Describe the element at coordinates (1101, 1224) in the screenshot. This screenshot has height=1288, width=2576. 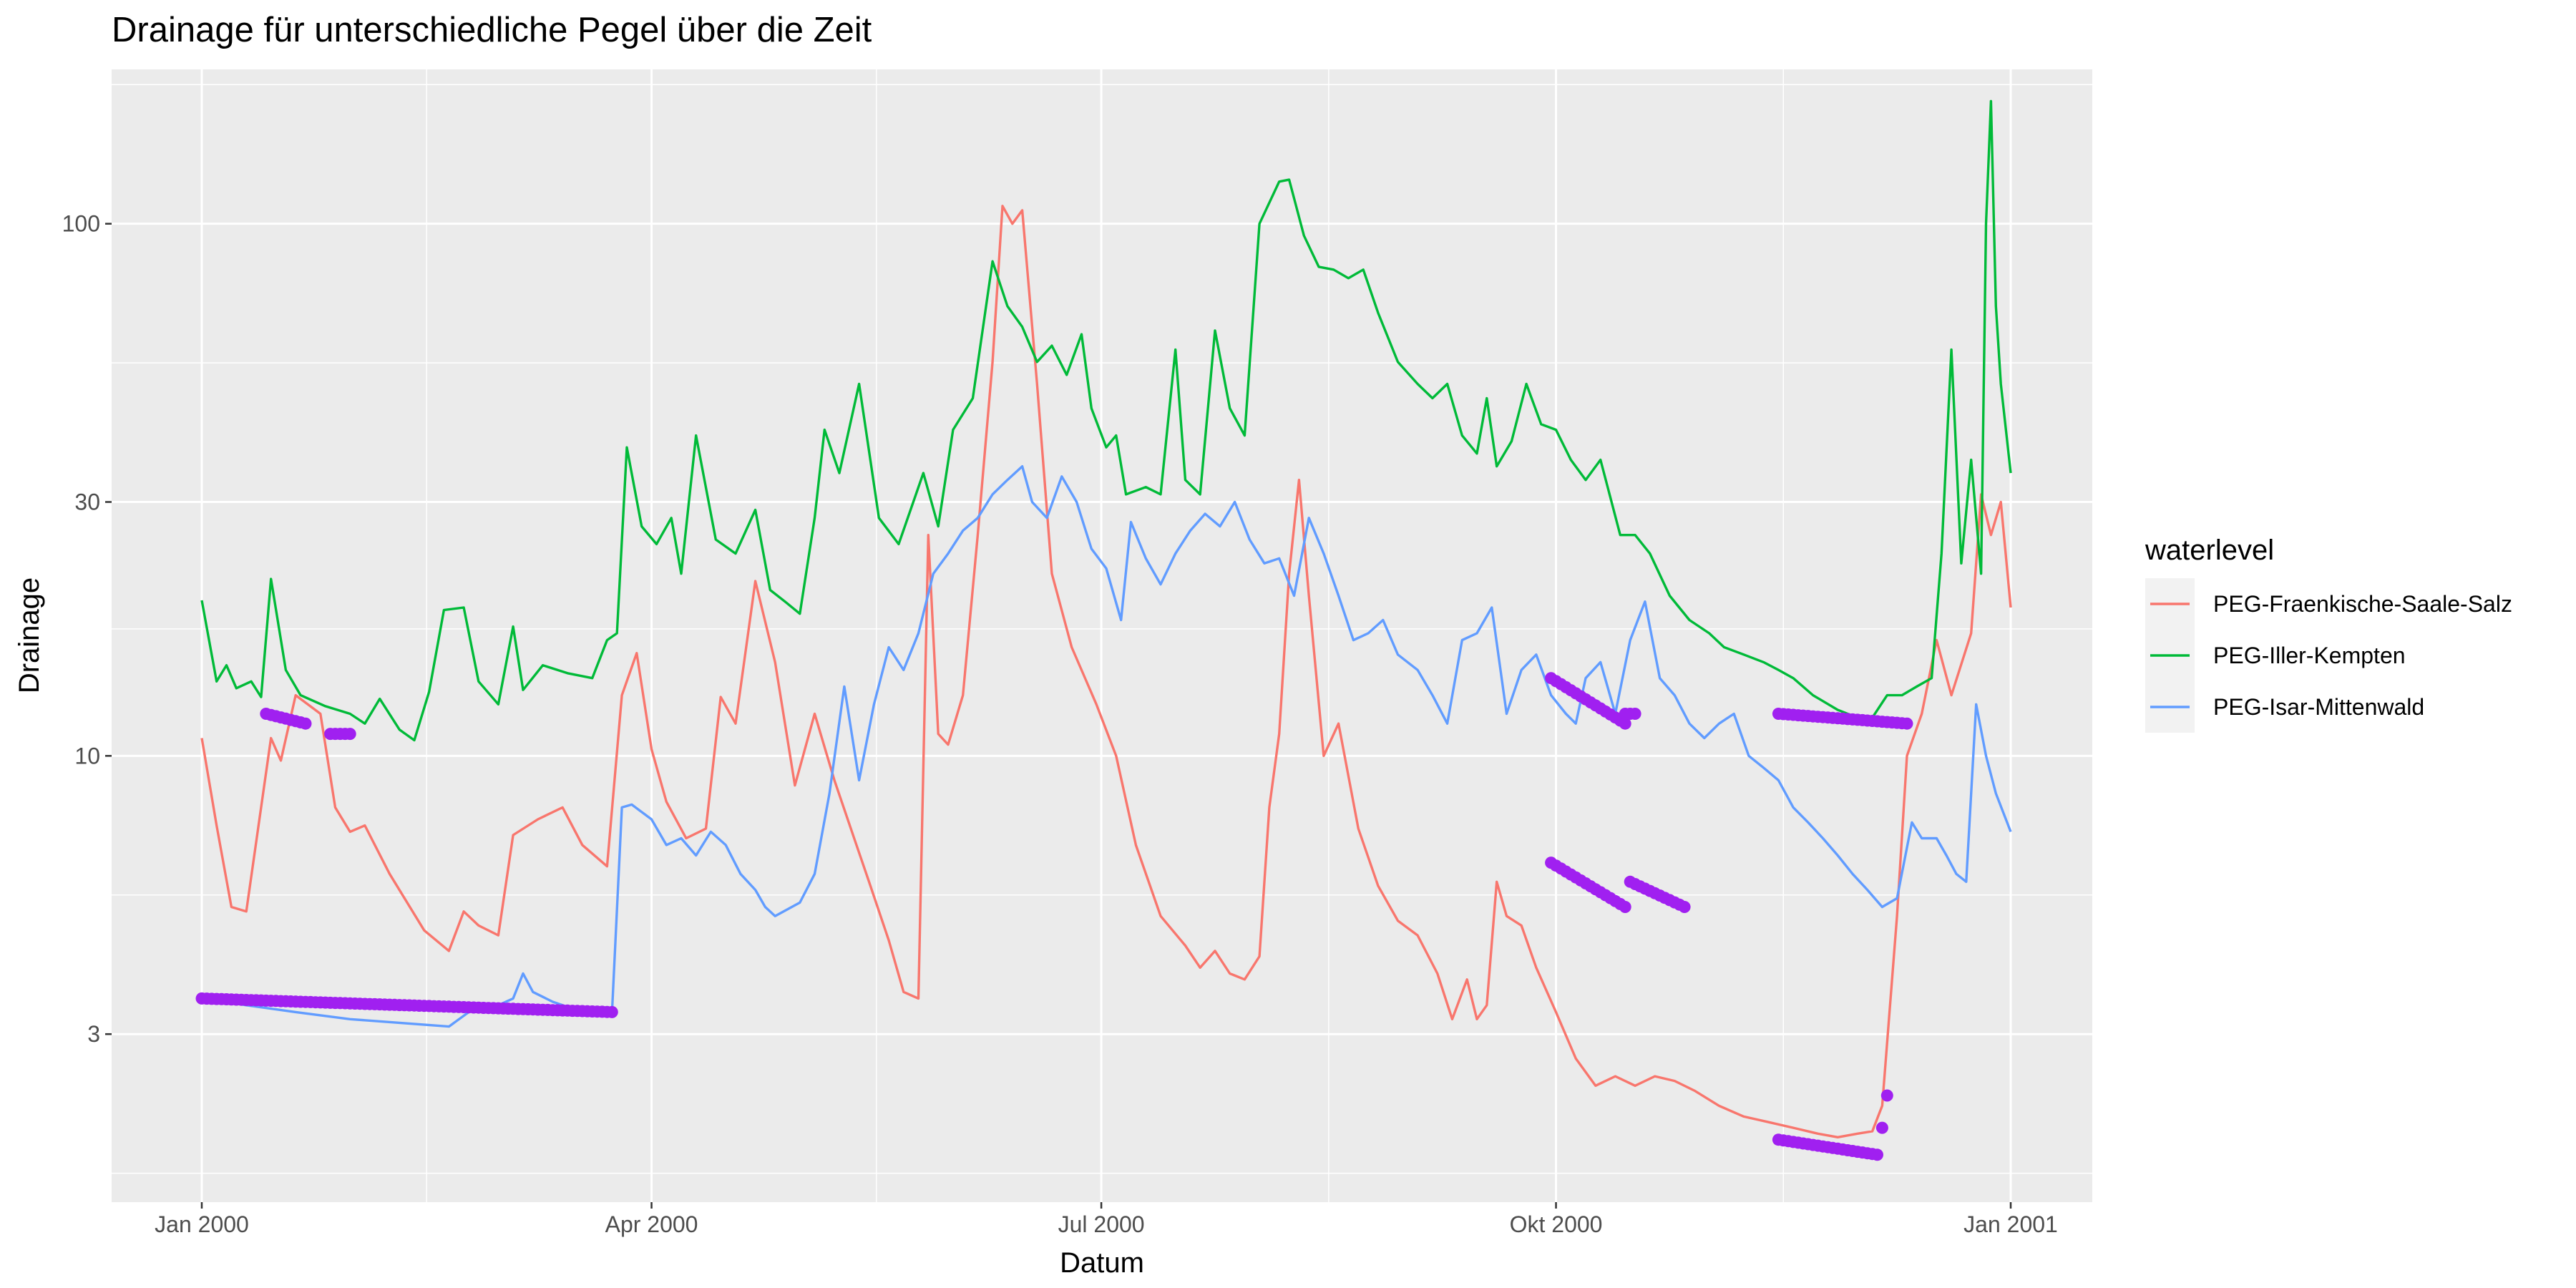
I see `x-tick-label: Jul 2000` at that location.